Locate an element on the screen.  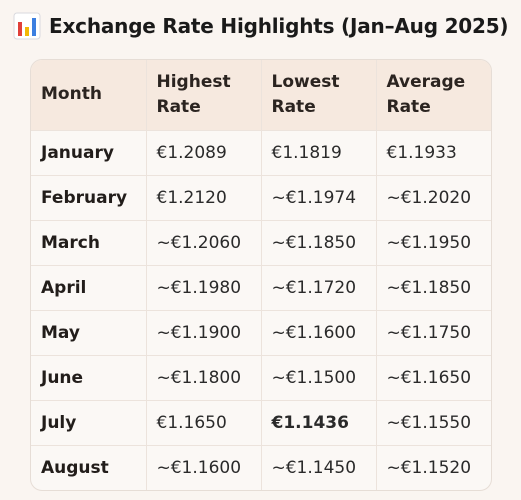
cell-lowest: €1.1819 is located at coordinates (318, 152).